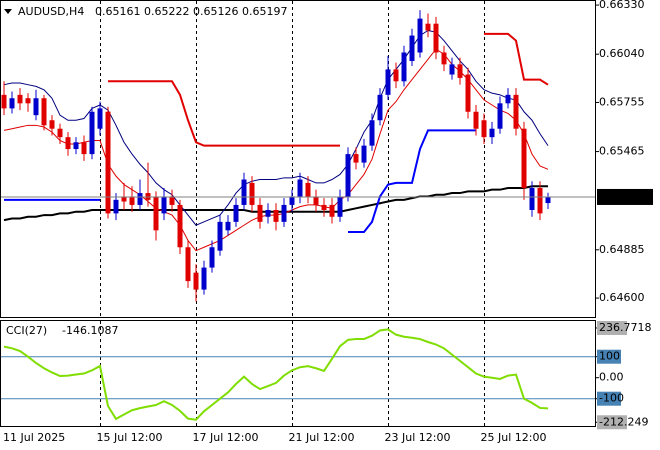  What do you see at coordinates (622, 151) in the screenshot?
I see `y-tick-label: 0.65465` at bounding box center [622, 151].